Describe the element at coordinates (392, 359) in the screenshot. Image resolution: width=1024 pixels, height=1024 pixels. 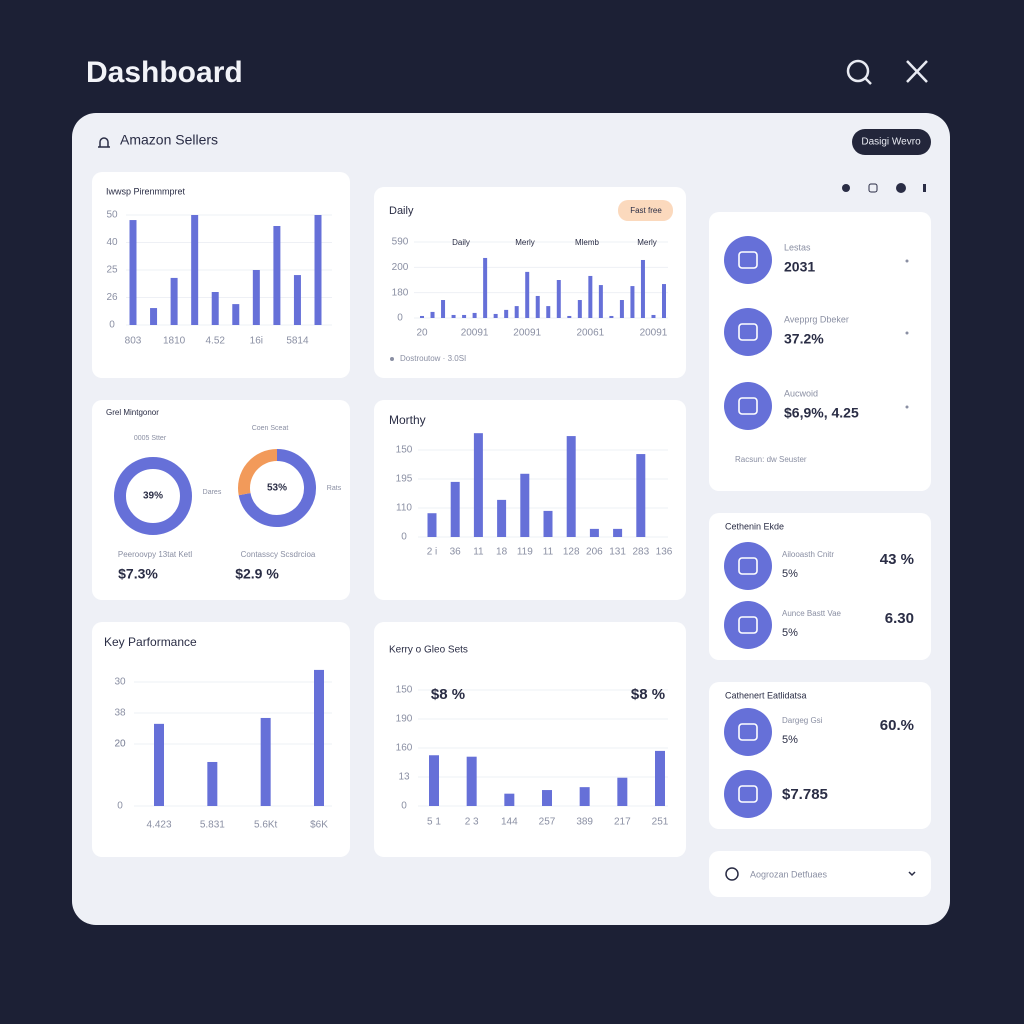
I see `pin-icon` at that location.